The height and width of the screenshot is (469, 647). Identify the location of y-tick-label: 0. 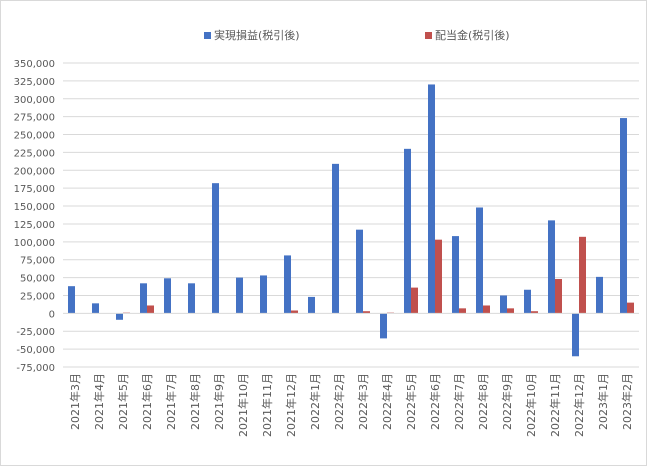
(52, 314).